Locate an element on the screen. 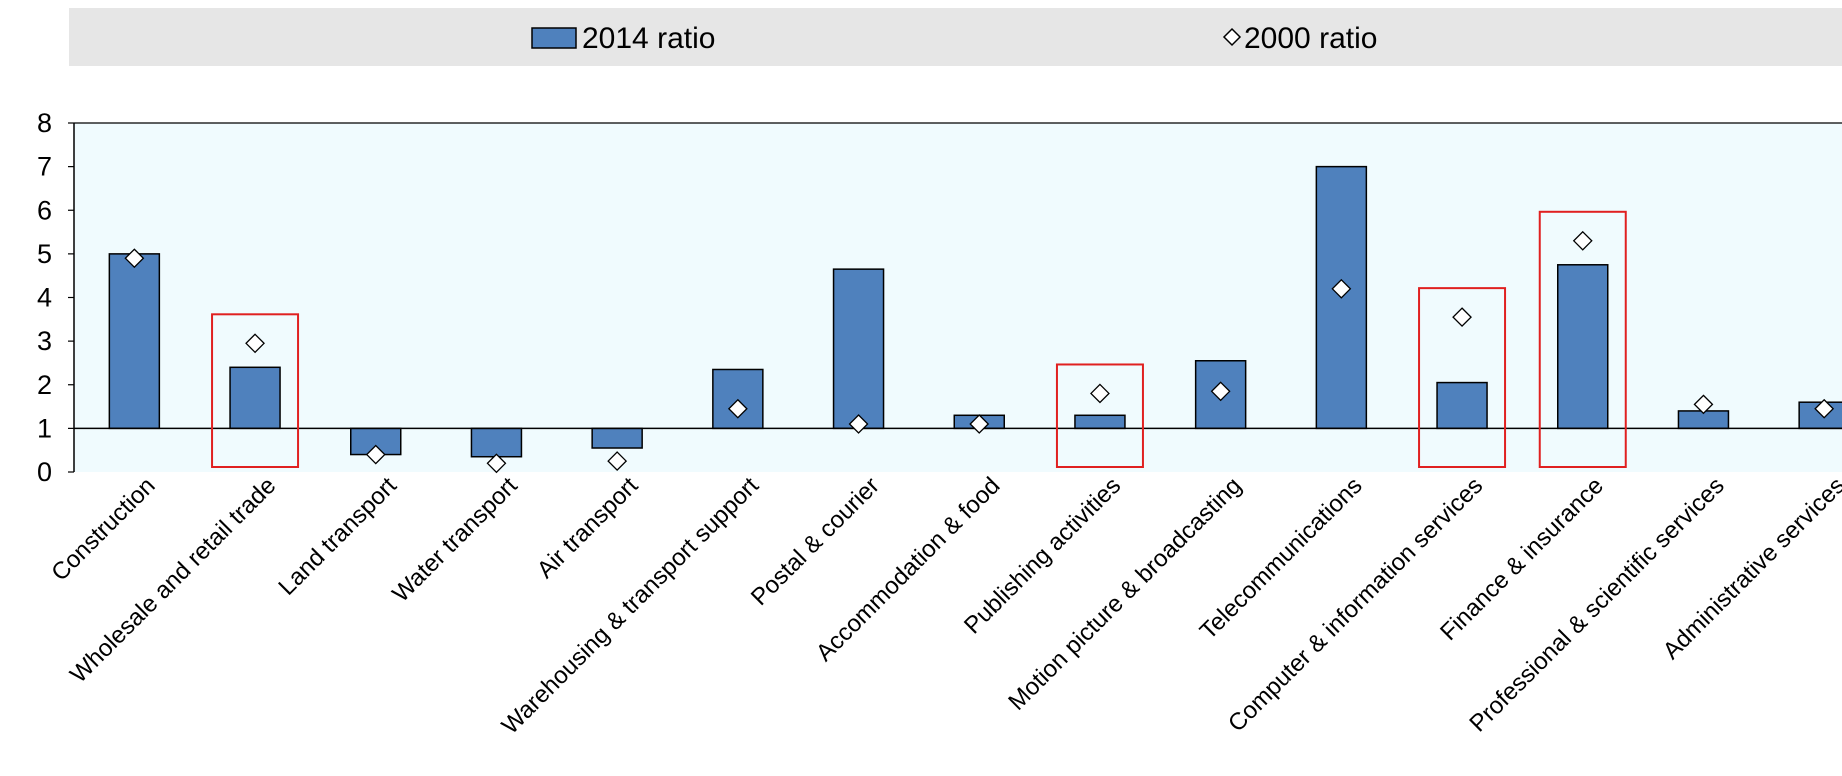 The image size is (1842, 776). y-tick-label: 3 is located at coordinates (44, 341).